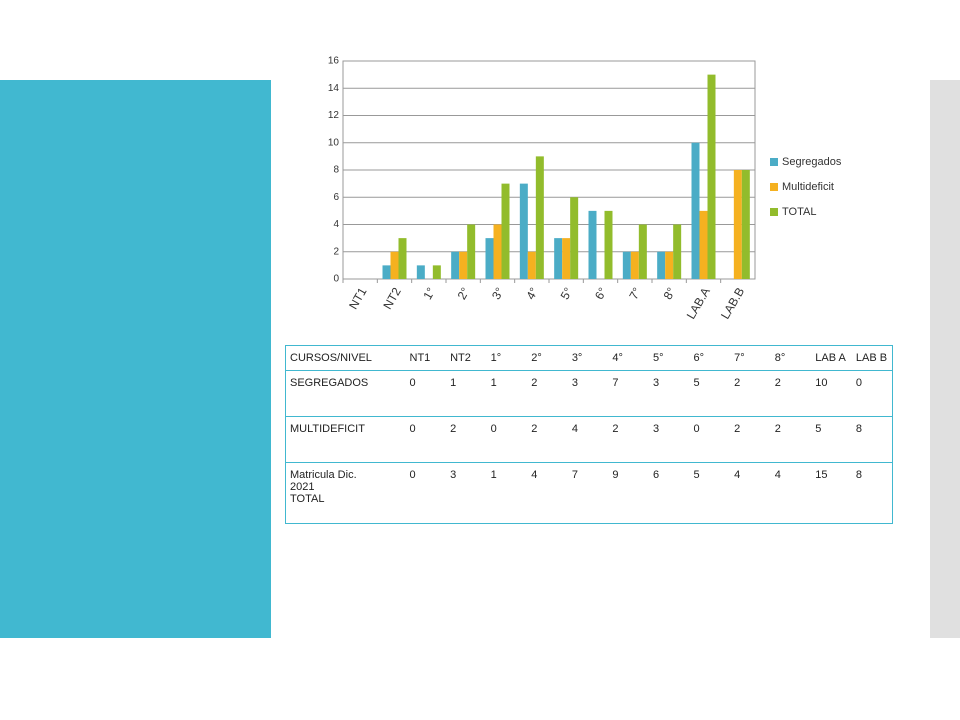 This screenshot has width=960, height=720. What do you see at coordinates (799, 212) in the screenshot?
I see `legend-label: TOTAL` at bounding box center [799, 212].